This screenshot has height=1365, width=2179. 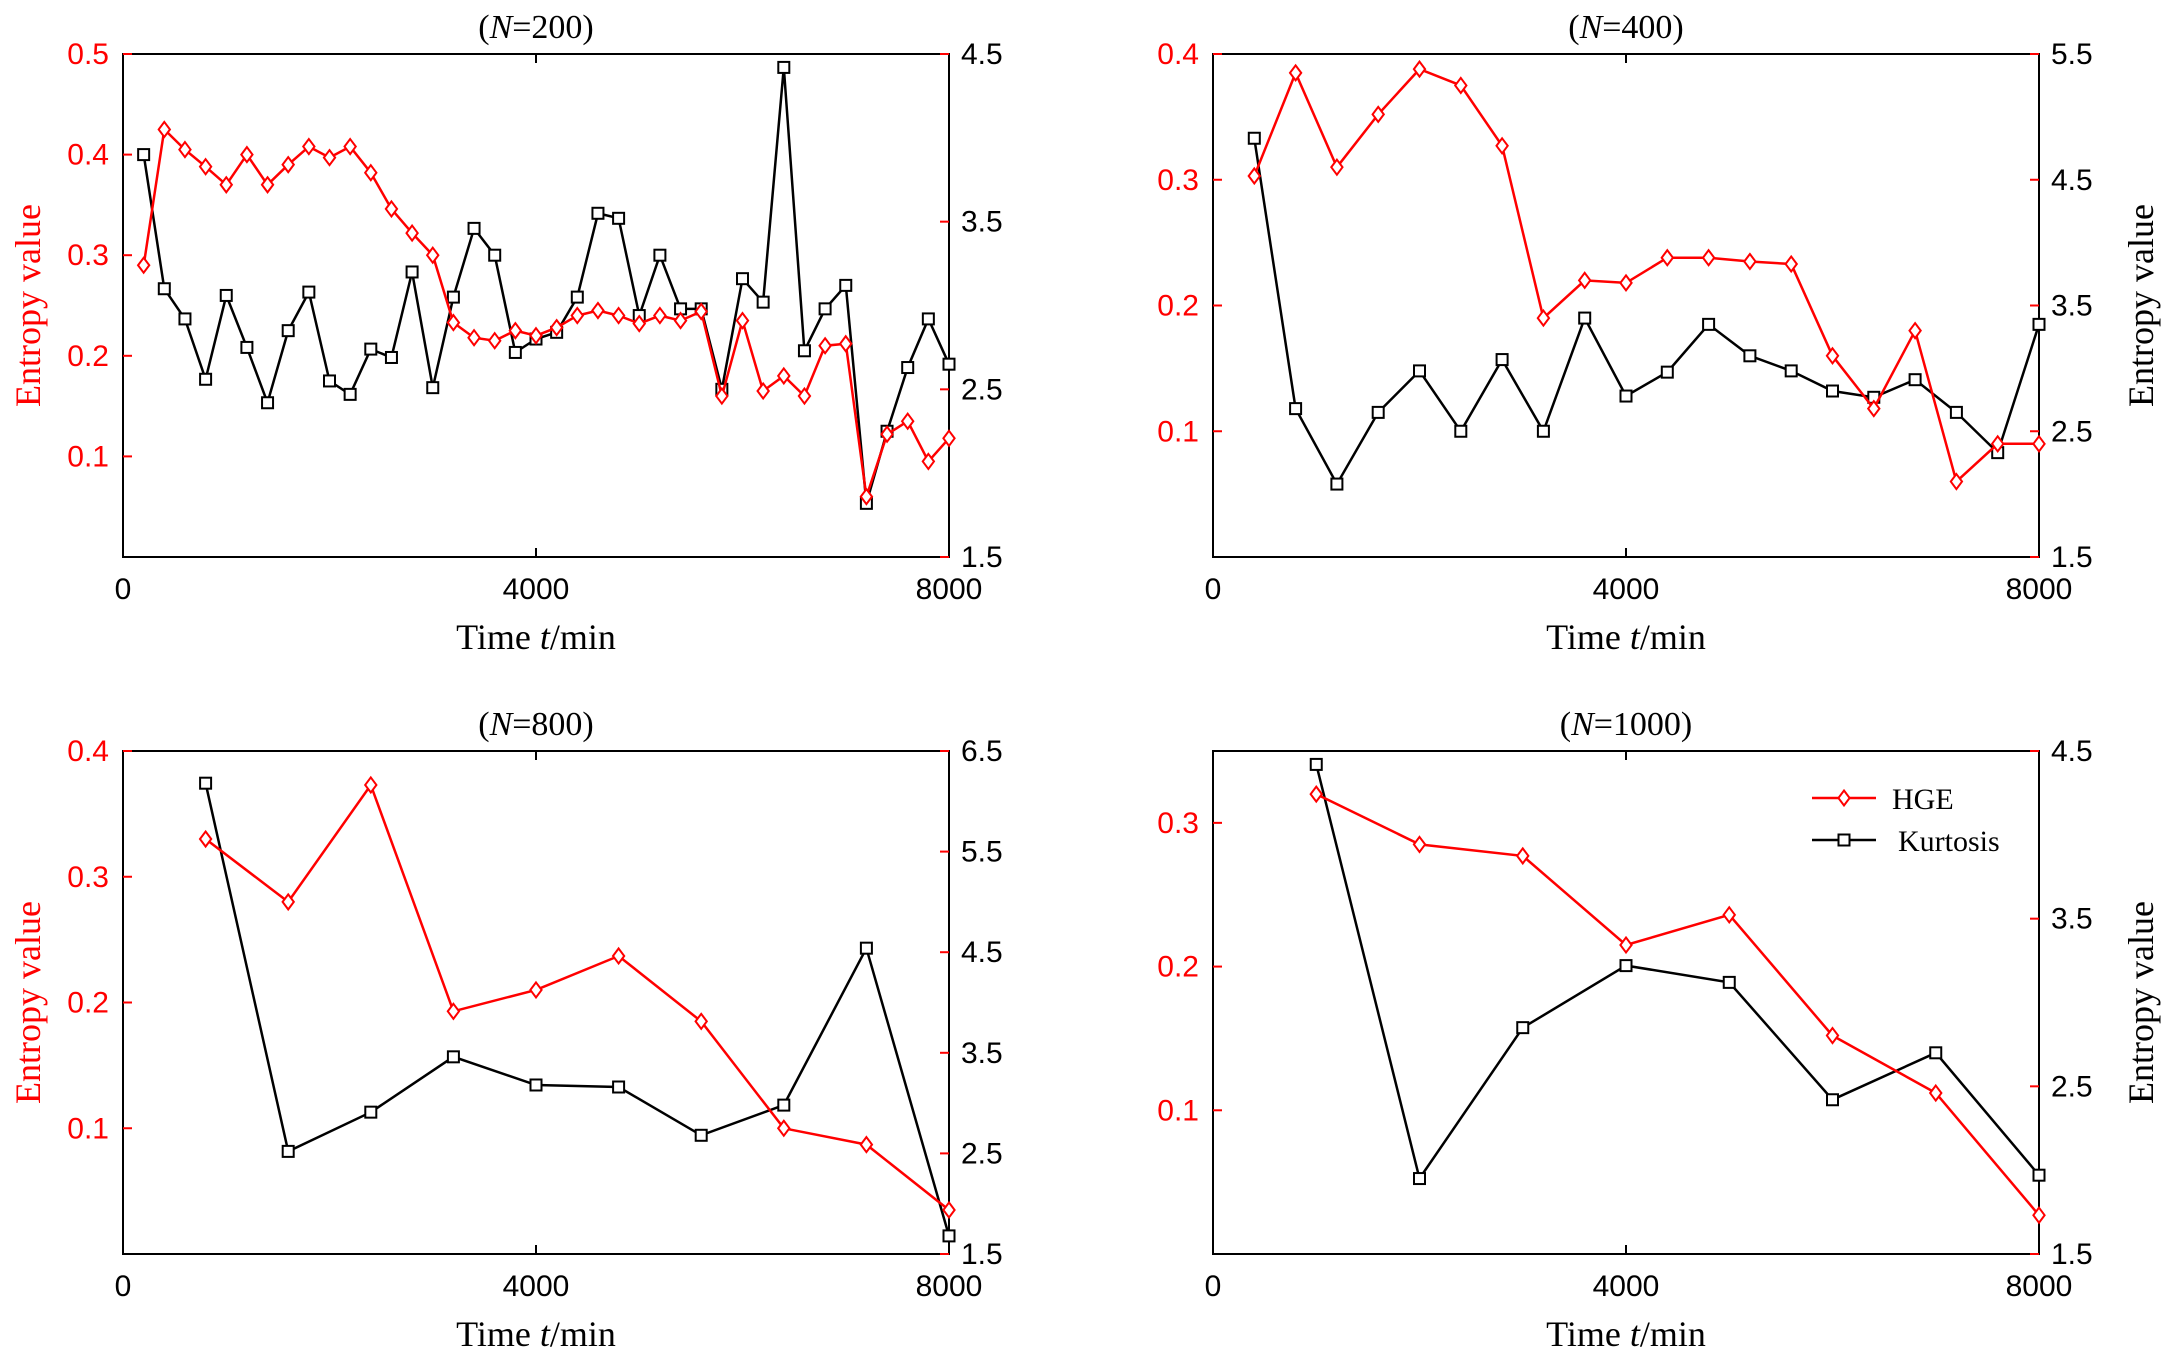 I want to click on x-axis-label-post: /min, so click(x=583, y=1334).